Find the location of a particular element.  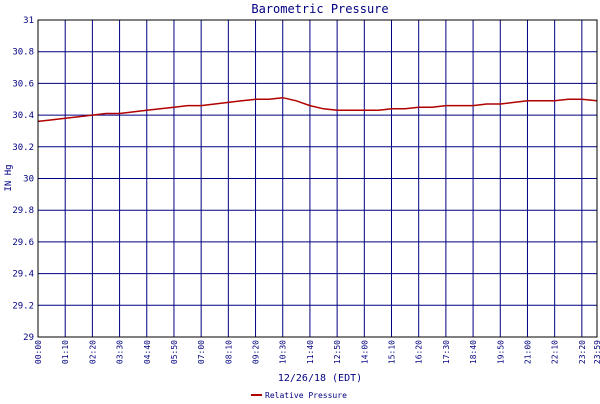

x-tick-label: 18:40 is located at coordinates (473, 352).